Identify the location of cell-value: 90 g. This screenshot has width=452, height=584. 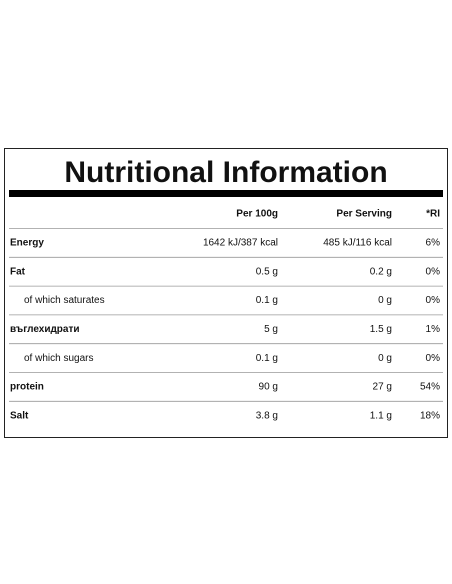
(268, 387).